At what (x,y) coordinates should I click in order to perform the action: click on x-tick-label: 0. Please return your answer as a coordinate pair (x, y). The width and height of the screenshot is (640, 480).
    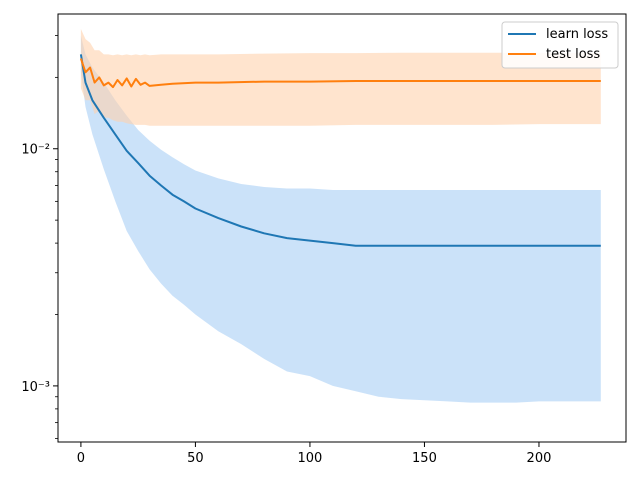
    Looking at the image, I should click on (81, 458).